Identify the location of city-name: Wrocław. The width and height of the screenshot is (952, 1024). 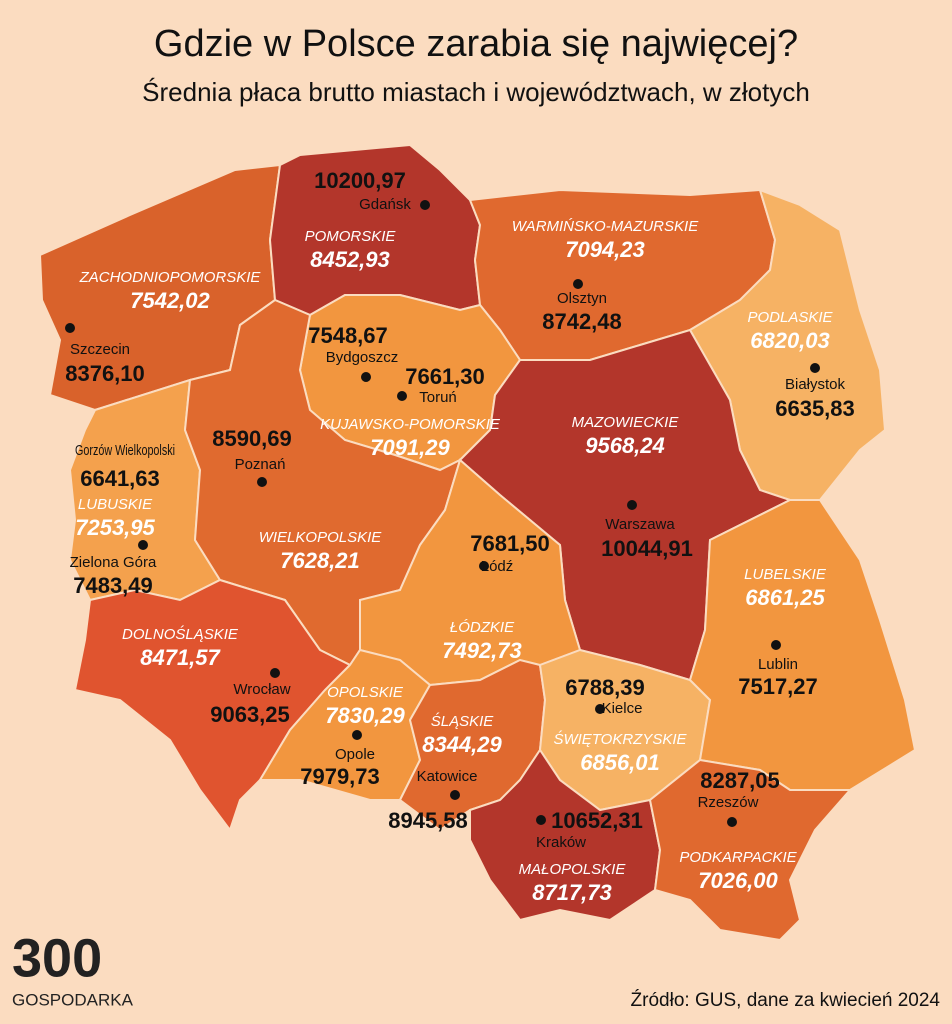
(261, 689).